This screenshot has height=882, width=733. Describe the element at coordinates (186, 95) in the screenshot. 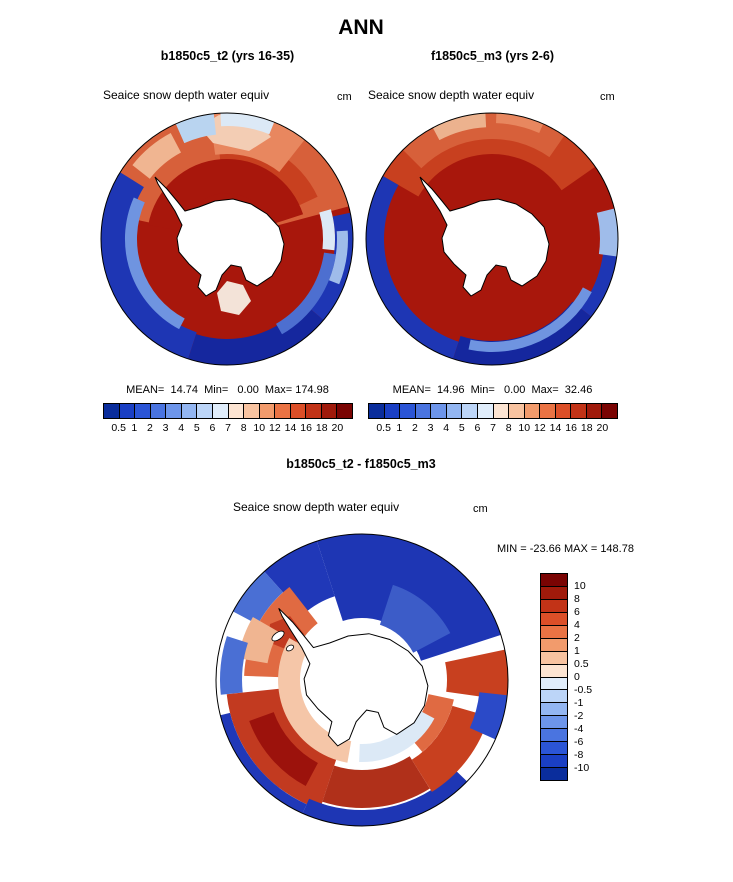

I see `left-panel-subtitle: Seaice snow depth water equiv` at that location.